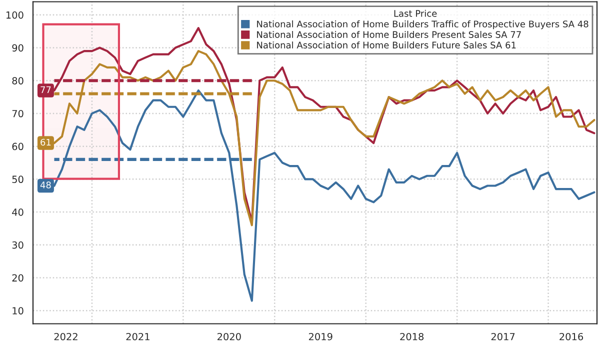 Image resolution: width=600 pixels, height=350 pixels. Describe the element at coordinates (45, 142) in the screenshot. I see `annotation: 61` at that location.